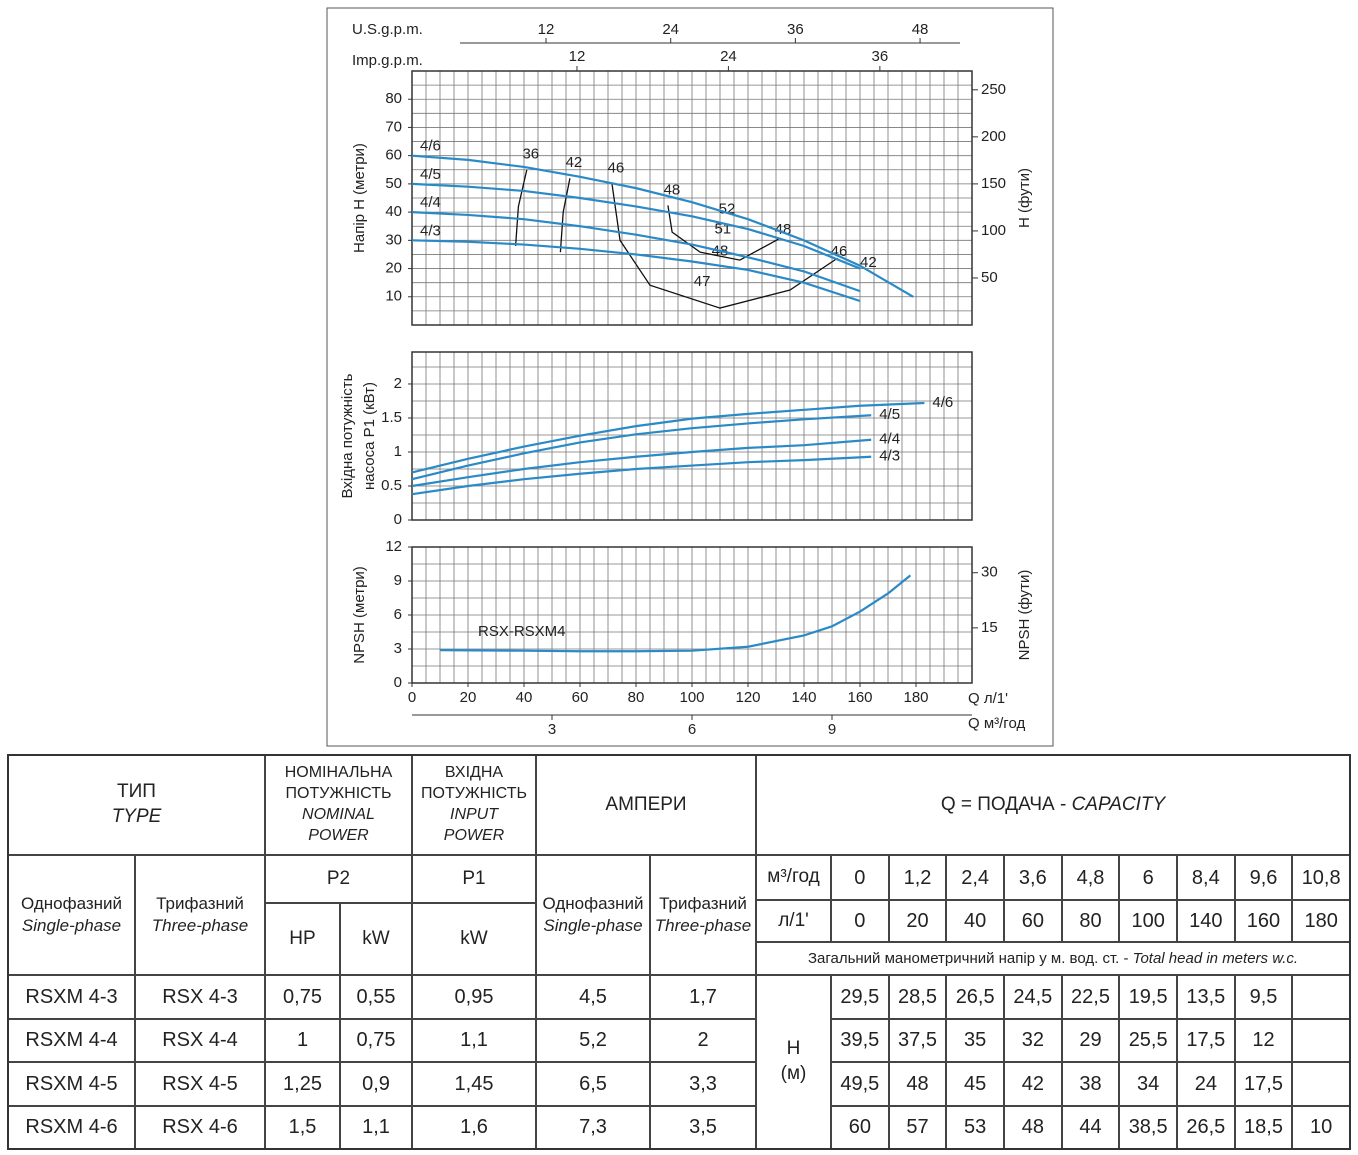 Image resolution: width=1358 pixels, height=1155 pixels. What do you see at coordinates (1321, 1084) in the screenshot?
I see `table-cell` at bounding box center [1321, 1084].